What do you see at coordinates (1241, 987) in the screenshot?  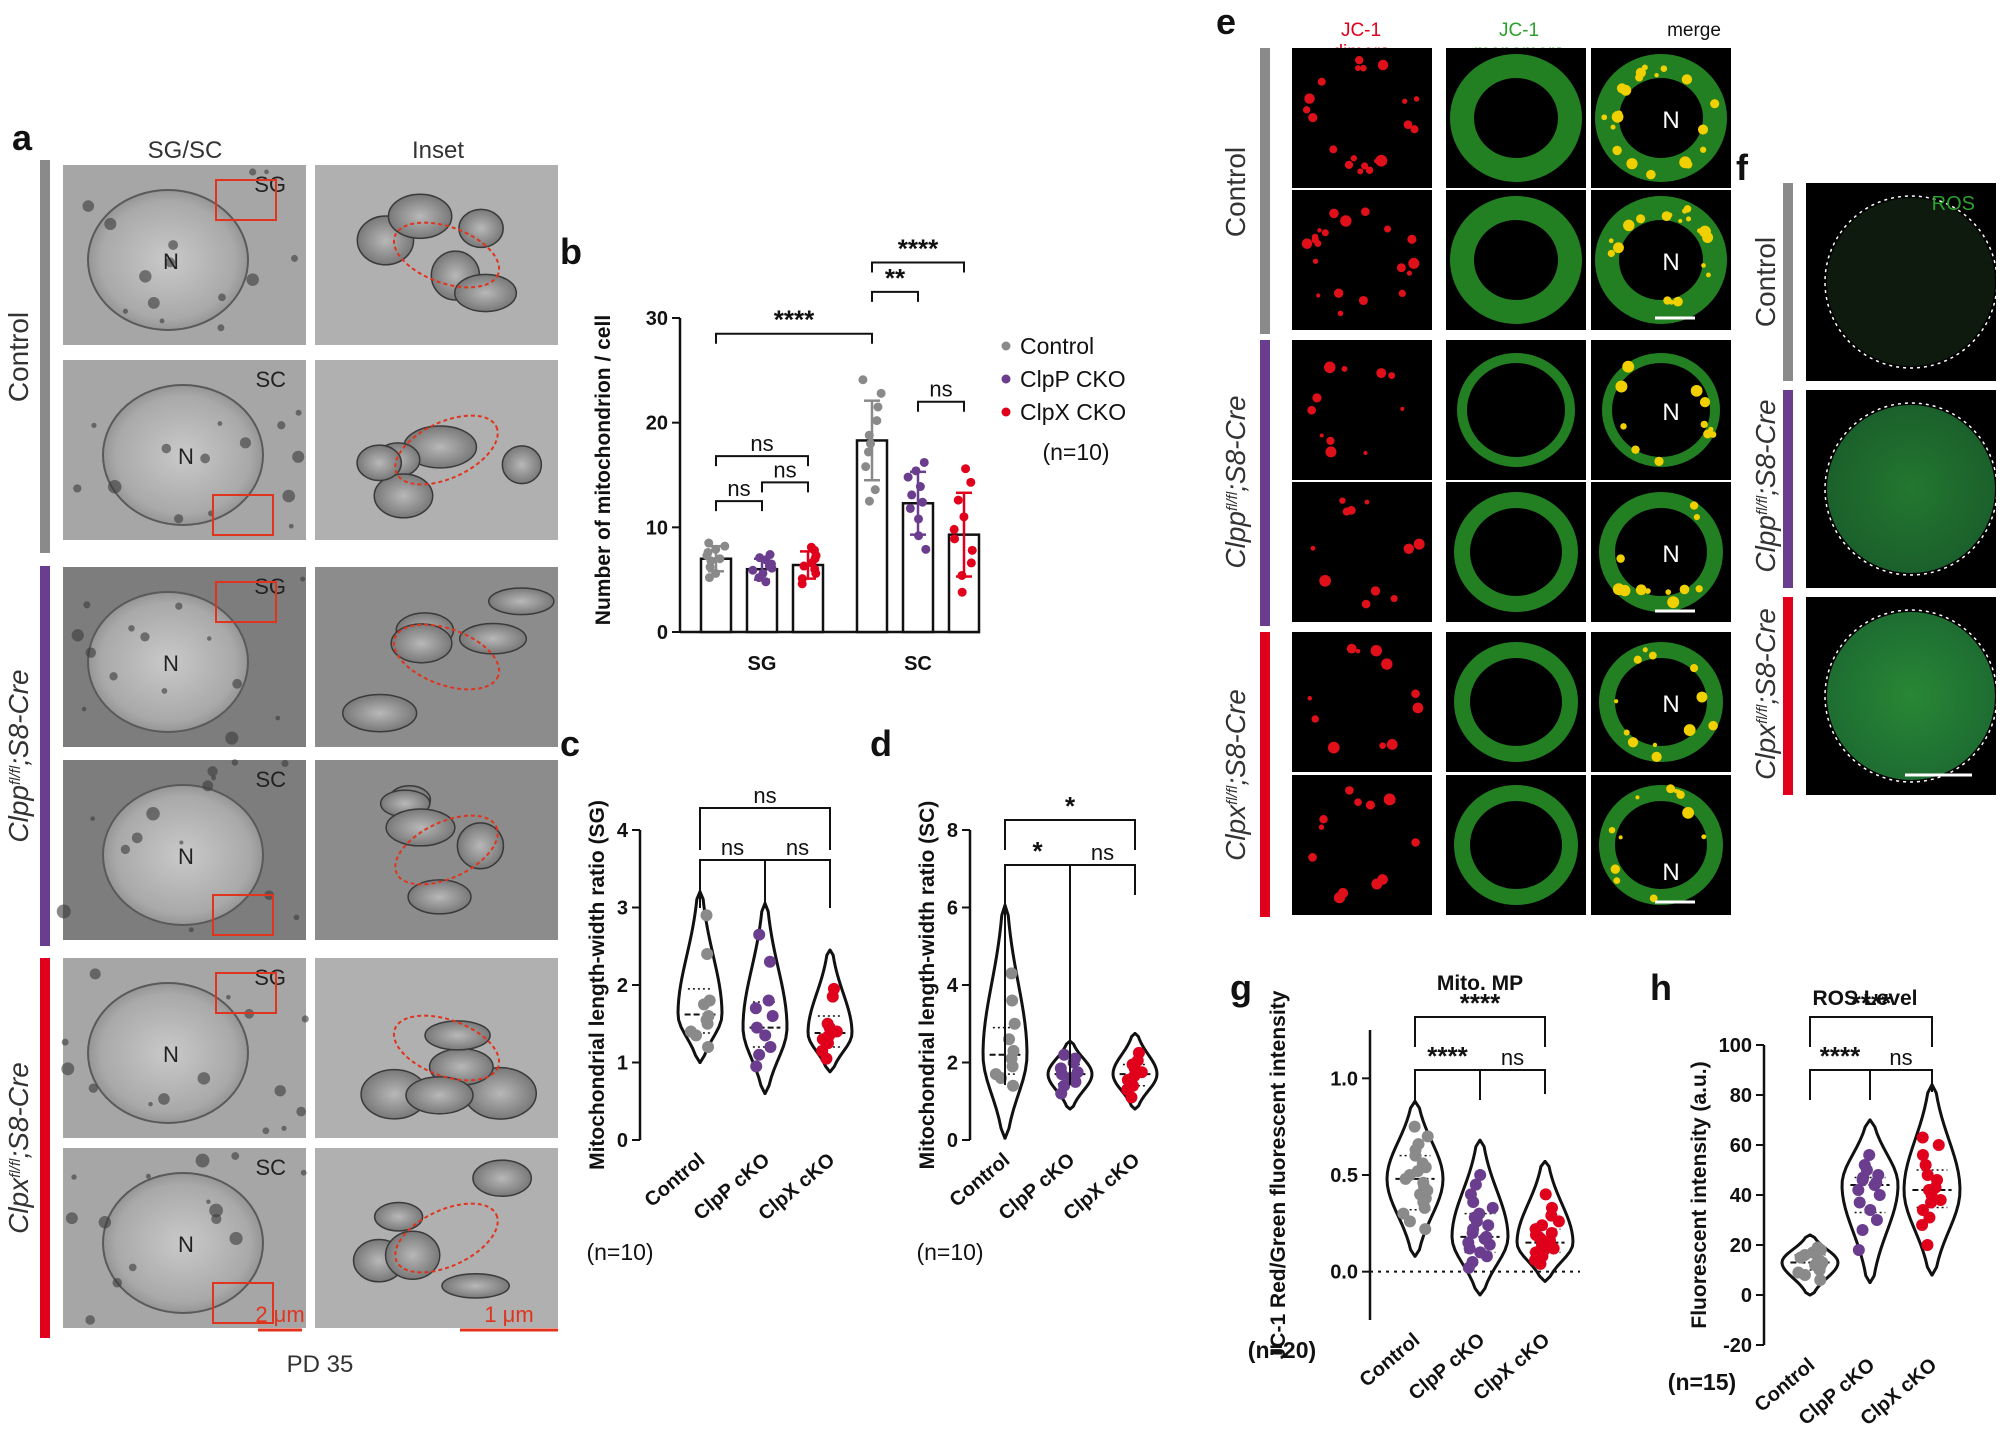 I see `panel-label-g: g` at bounding box center [1241, 987].